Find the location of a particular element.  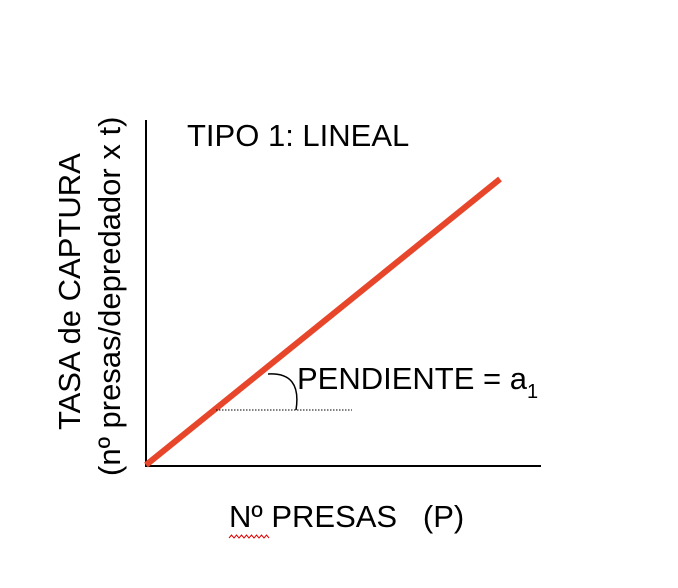

y-axis-label-units: (nº presas/depredador x t) is located at coordinates (109, 296).